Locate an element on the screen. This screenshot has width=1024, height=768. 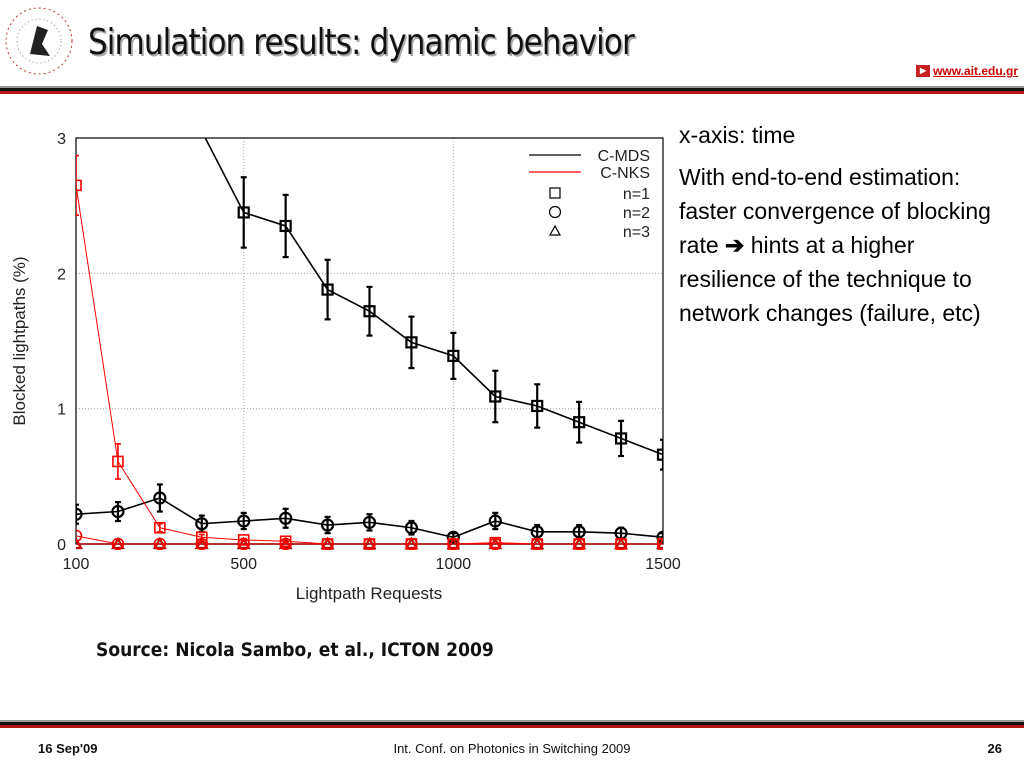
footer-page-number: 26 is located at coordinates (994, 748).